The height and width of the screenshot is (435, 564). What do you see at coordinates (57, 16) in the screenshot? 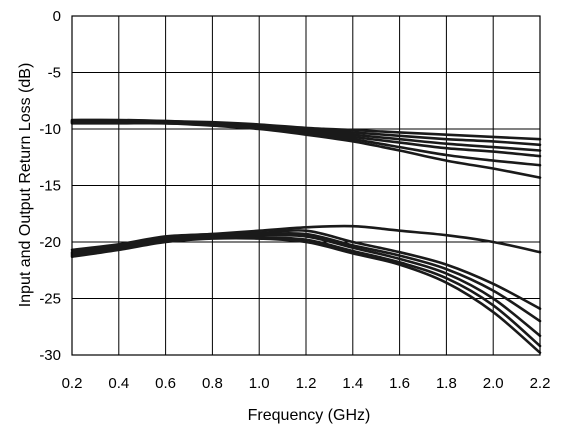
I see `y-tick-label: 0` at bounding box center [57, 16].